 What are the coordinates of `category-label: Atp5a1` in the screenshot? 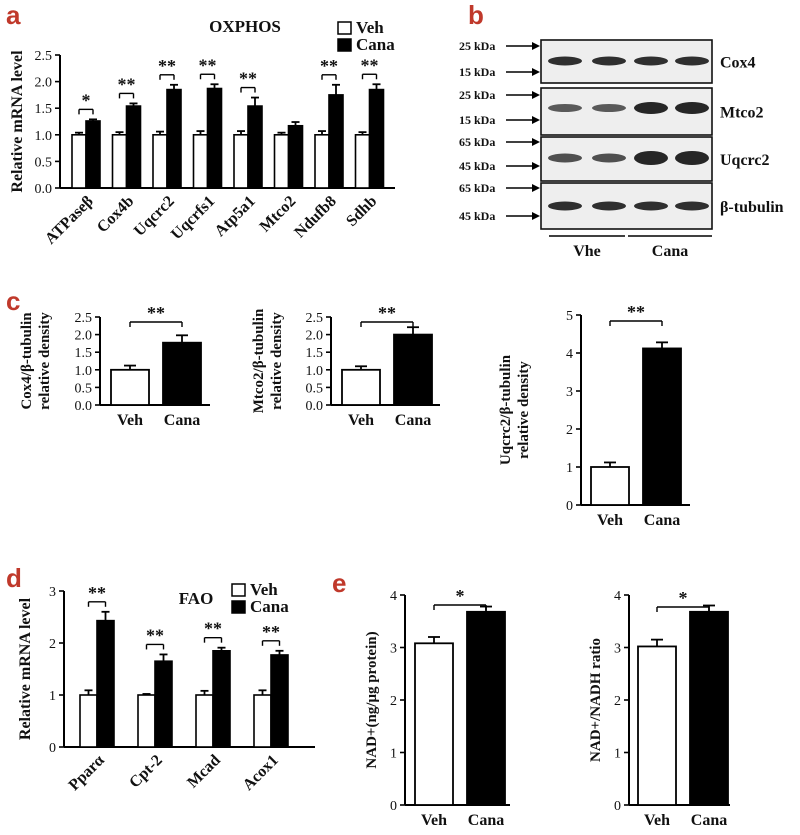 It's located at (235, 216).